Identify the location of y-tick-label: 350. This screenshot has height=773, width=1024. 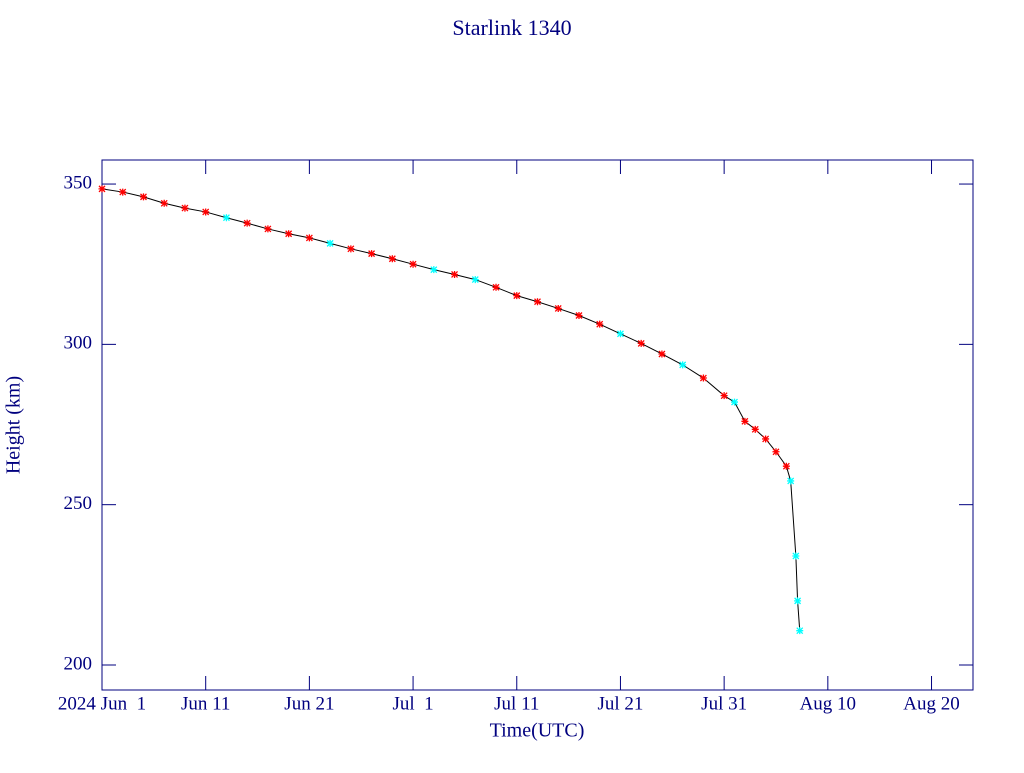
(78, 182).